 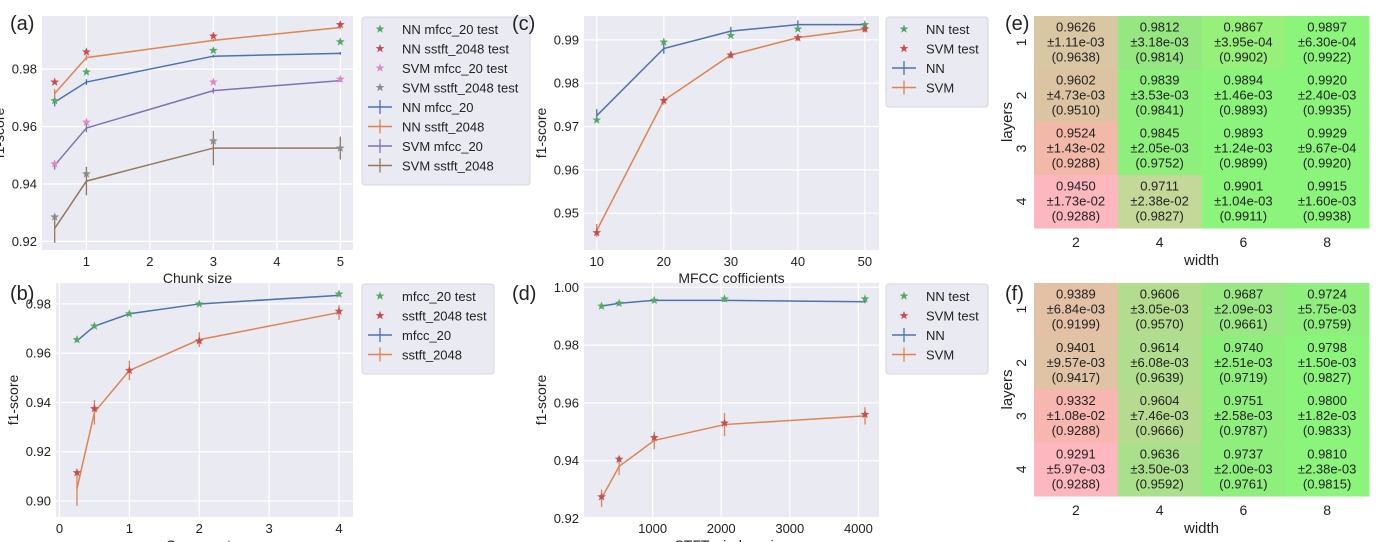 I want to click on cell-value: 0.9929, so click(x=1327, y=133).